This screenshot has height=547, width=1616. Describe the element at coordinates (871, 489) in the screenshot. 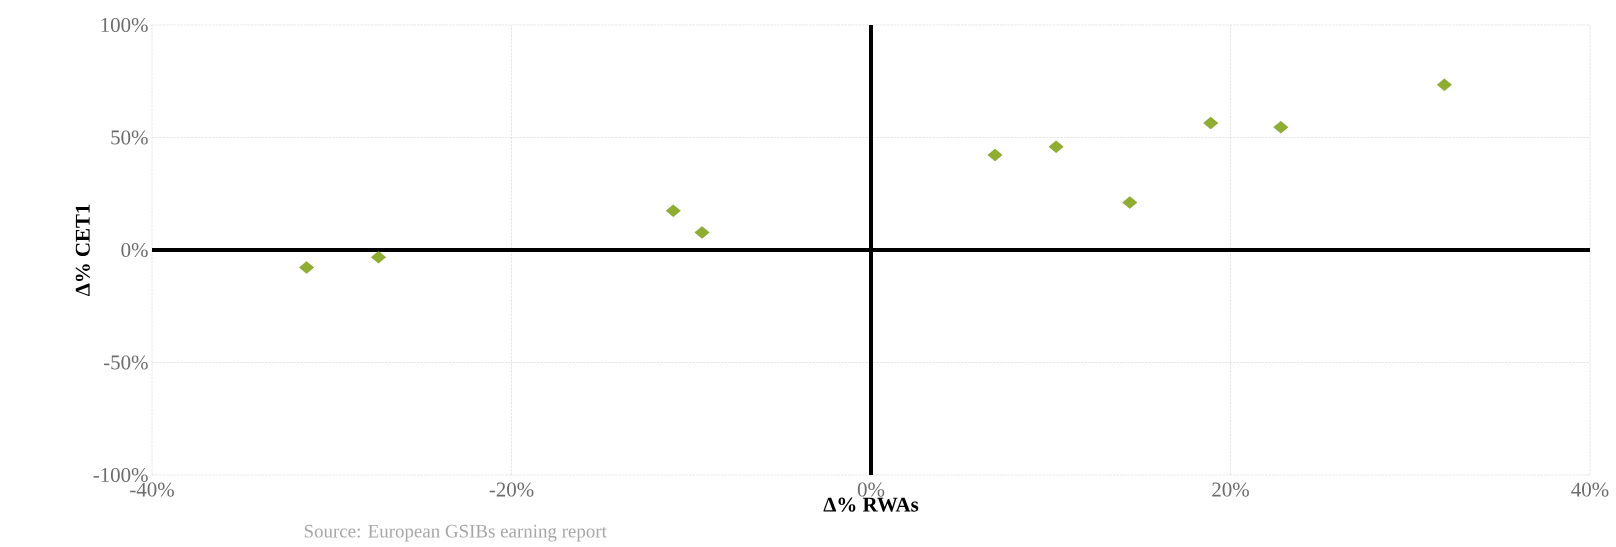

I see `x-tick-label: 0%` at that location.